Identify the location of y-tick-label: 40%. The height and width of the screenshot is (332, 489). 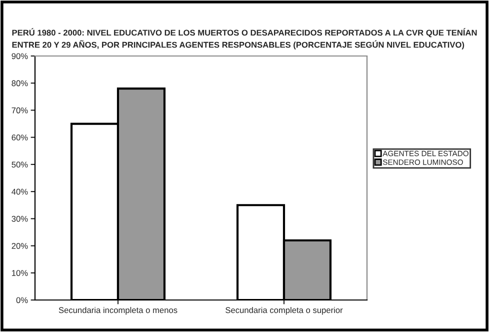
(20, 191).